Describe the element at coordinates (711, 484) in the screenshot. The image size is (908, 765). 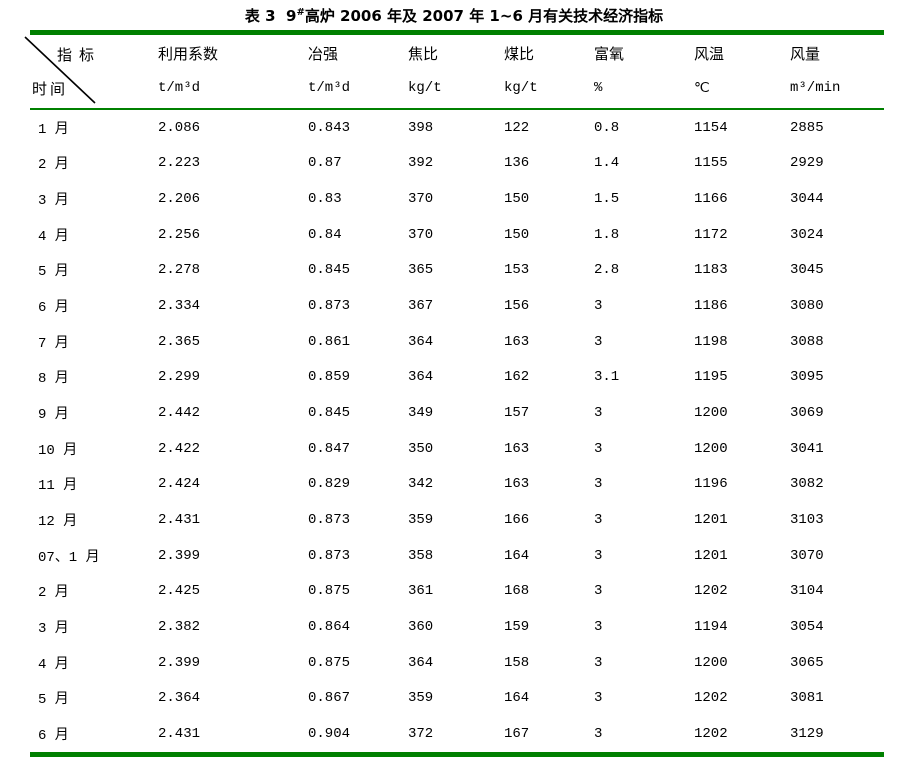
I see `table-cell: 1196` at that location.